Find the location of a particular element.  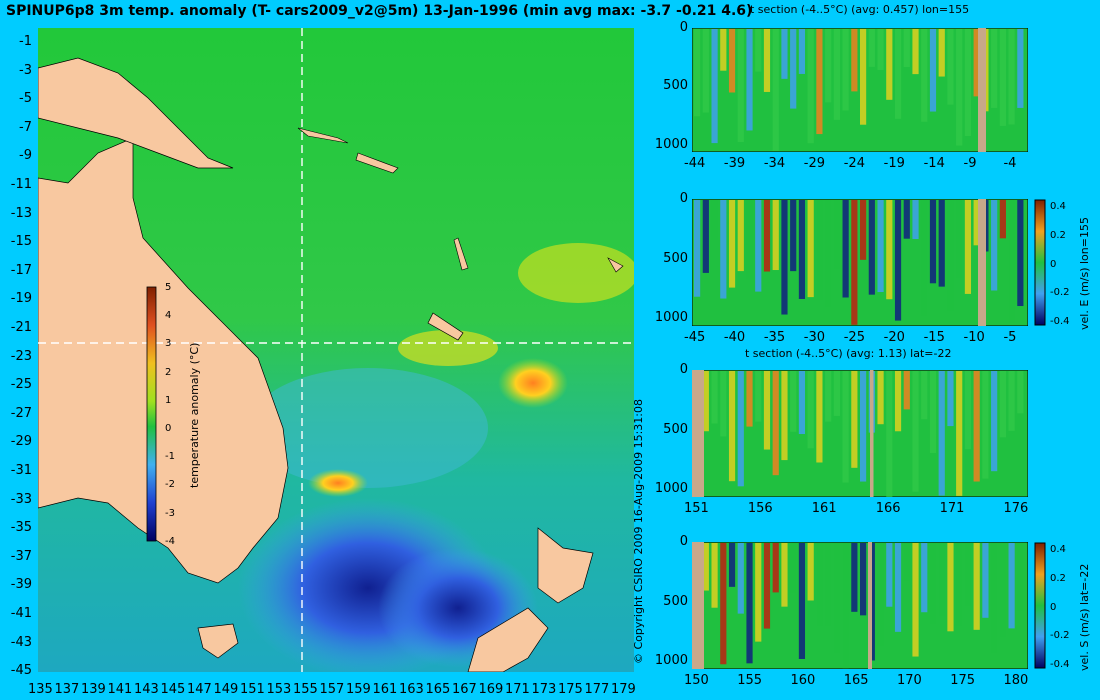

section-x-tick: 160 is located at coordinates (803, 680).